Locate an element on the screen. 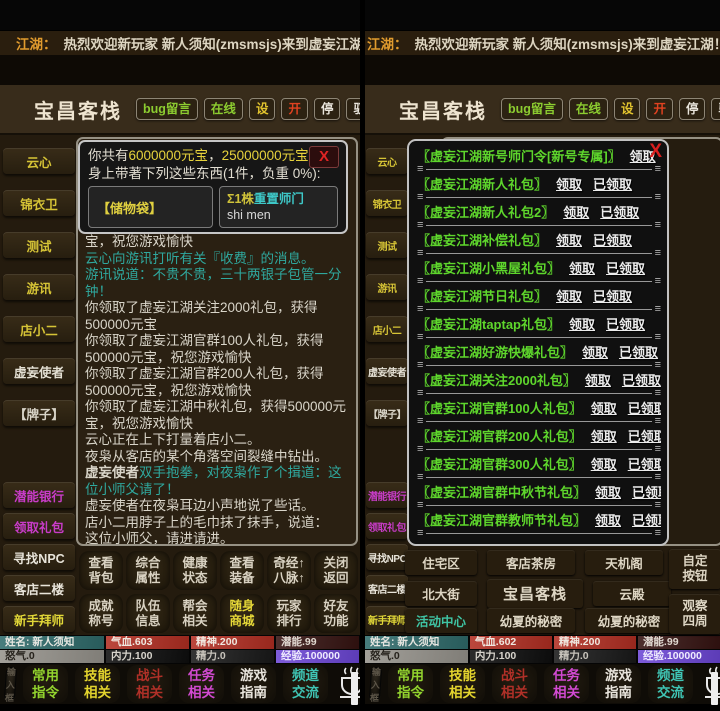 Image resolution: width=720 pixels, height=711 pixels. menu-button: 好友 功能 is located at coordinates (336, 613).